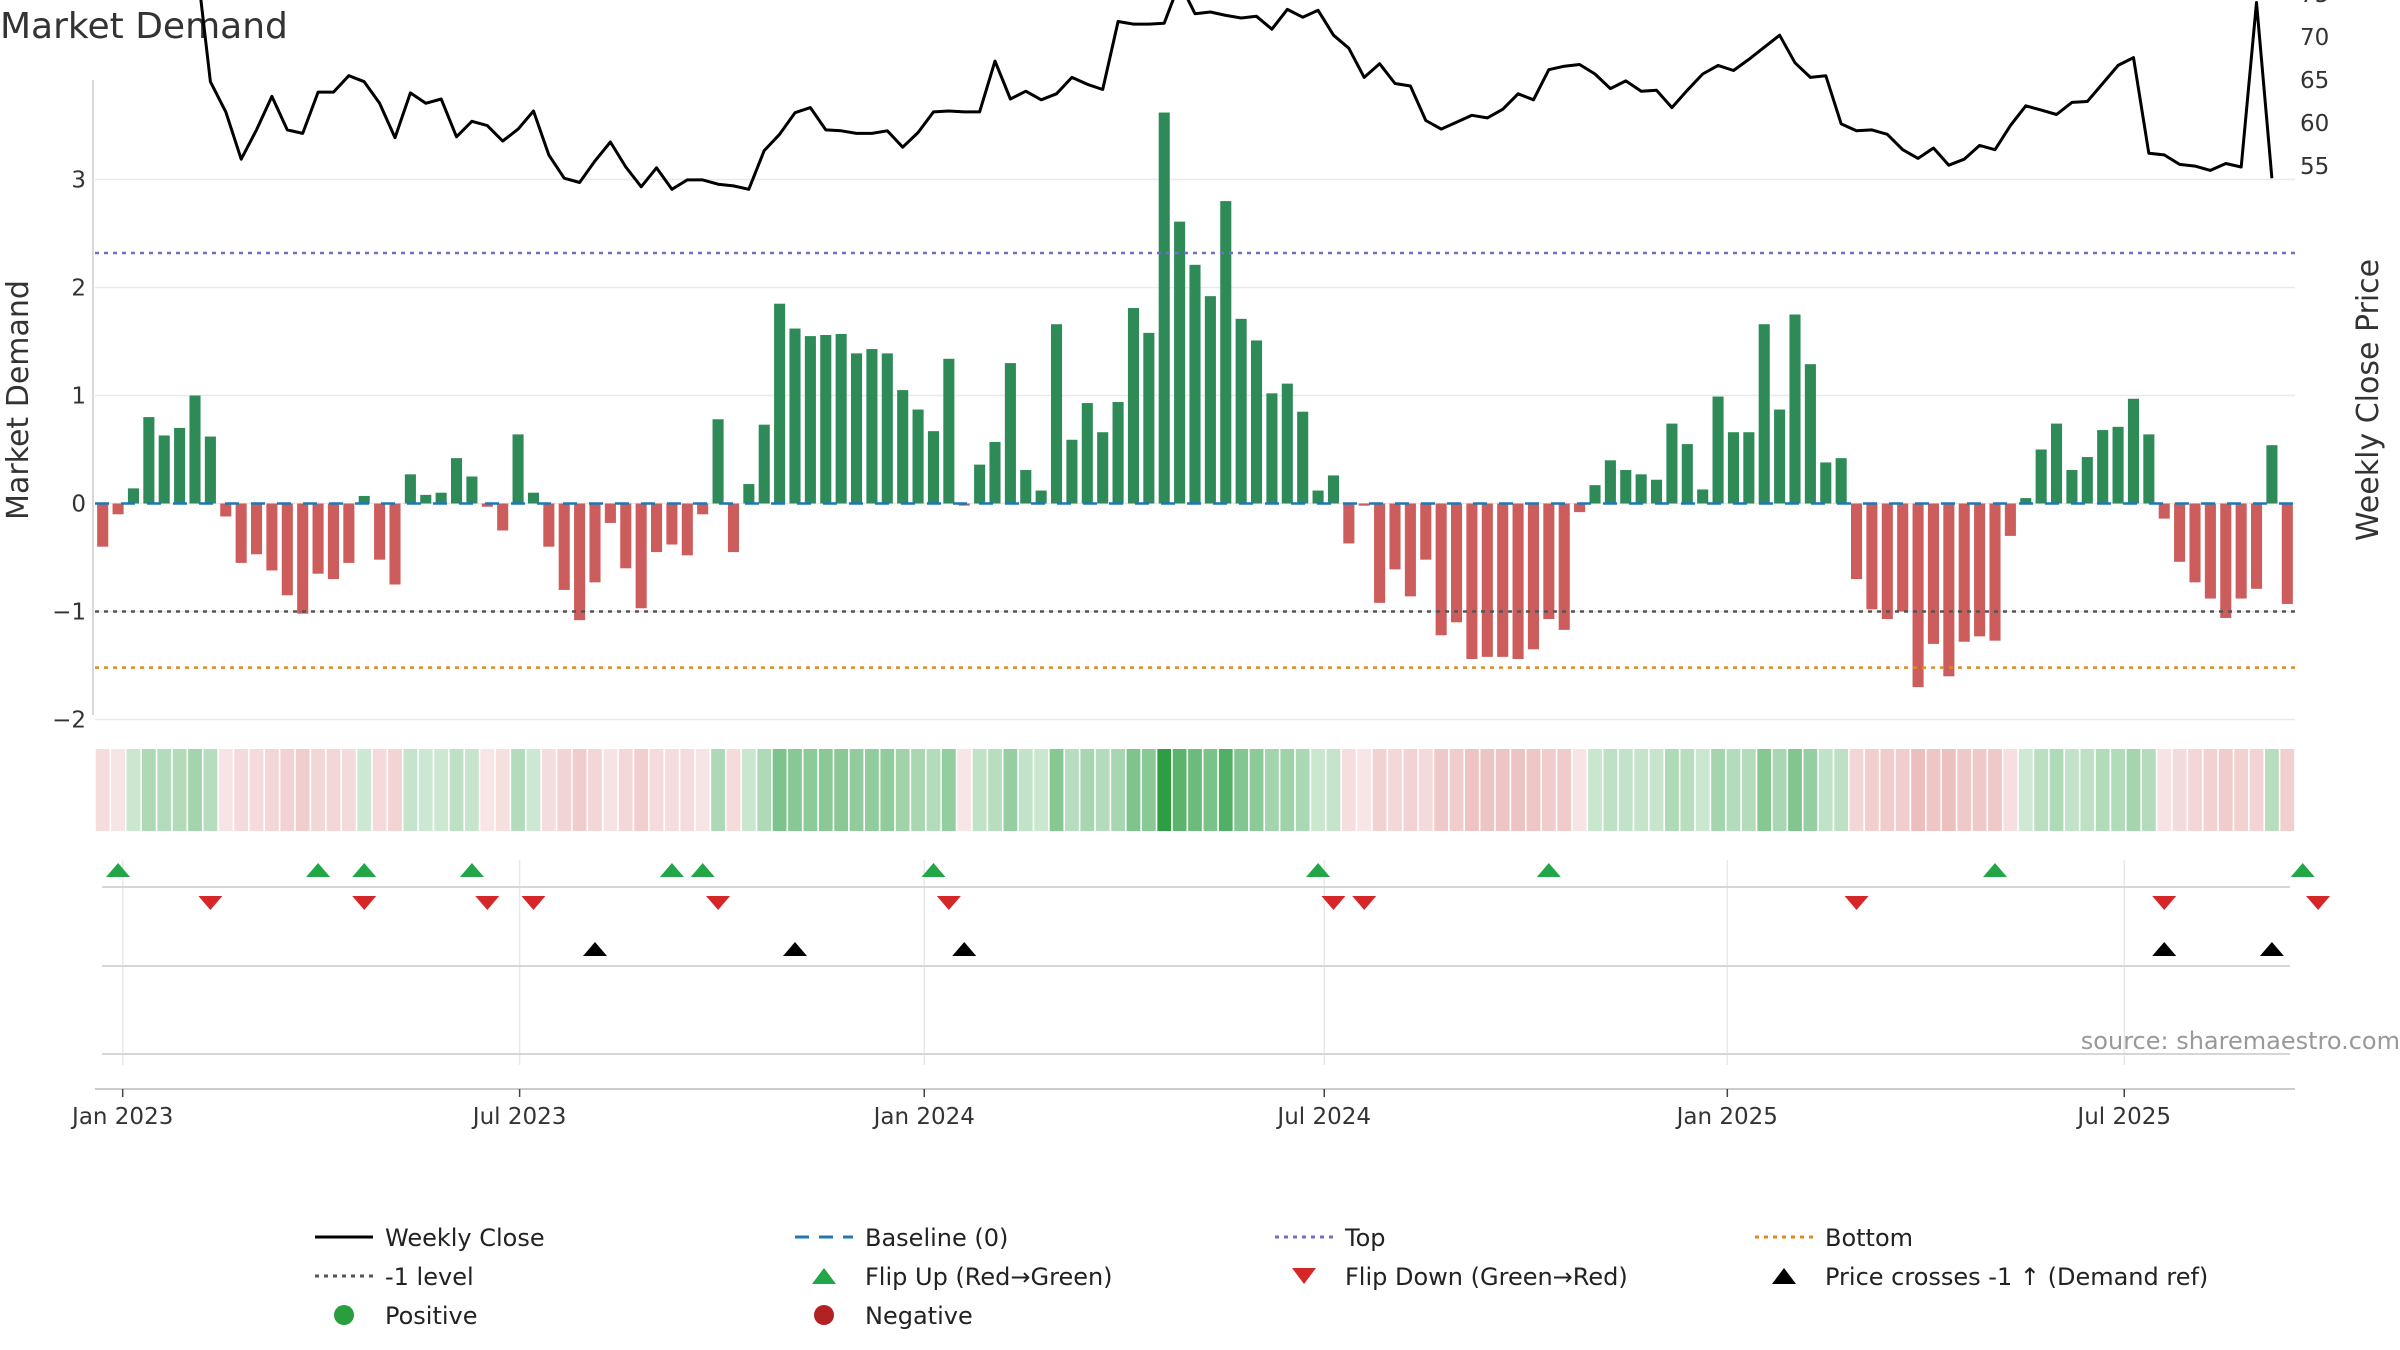 This screenshot has width=2400, height=1350. What do you see at coordinates (2314, 124) in the screenshot?
I see `right-tick-label: 60` at bounding box center [2314, 124].